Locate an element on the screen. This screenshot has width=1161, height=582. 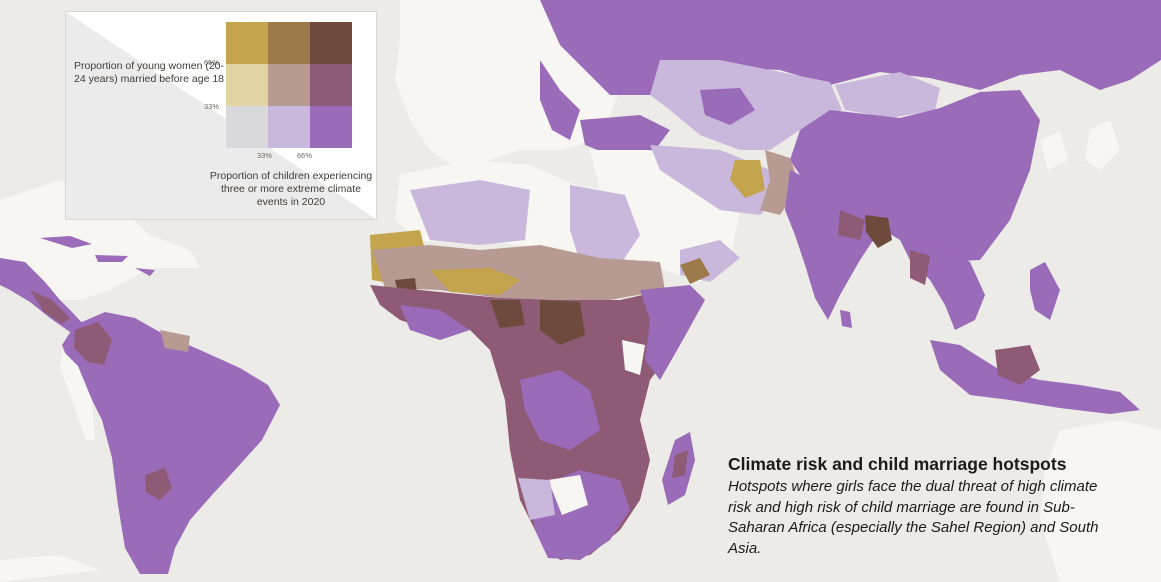
australia is located at coordinates (1100, 501).